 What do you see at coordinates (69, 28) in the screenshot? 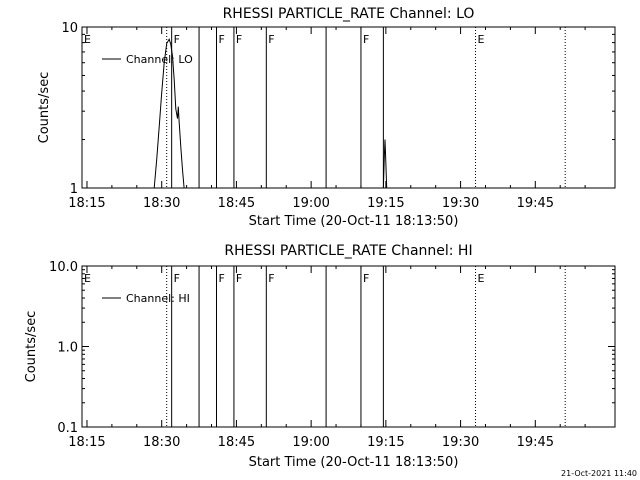
I see `y-tick-label: 10` at bounding box center [69, 28].